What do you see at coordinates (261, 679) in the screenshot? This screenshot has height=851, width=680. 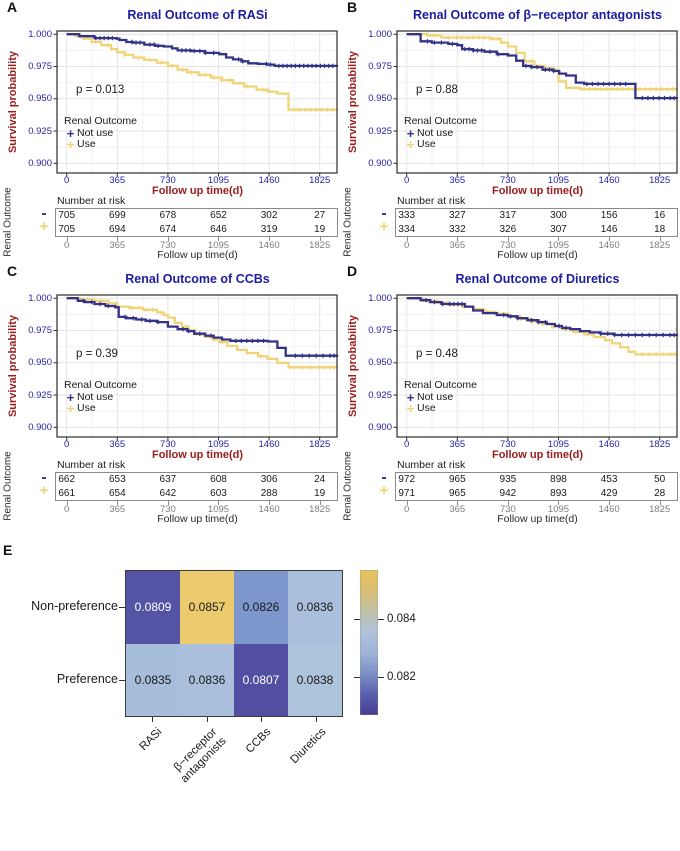 I see `heatmap-cell: 0.0807` at bounding box center [261, 679].